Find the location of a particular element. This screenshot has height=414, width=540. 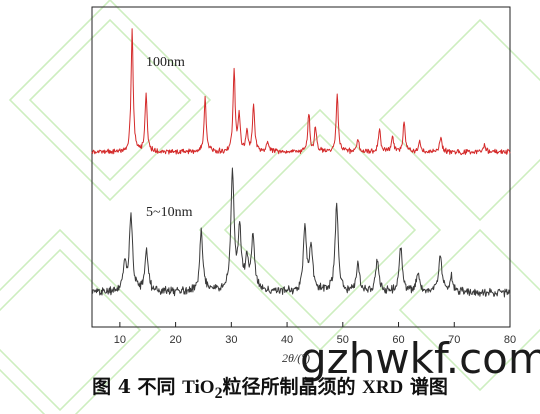

x-tick-label: 50 is located at coordinates (343, 340).